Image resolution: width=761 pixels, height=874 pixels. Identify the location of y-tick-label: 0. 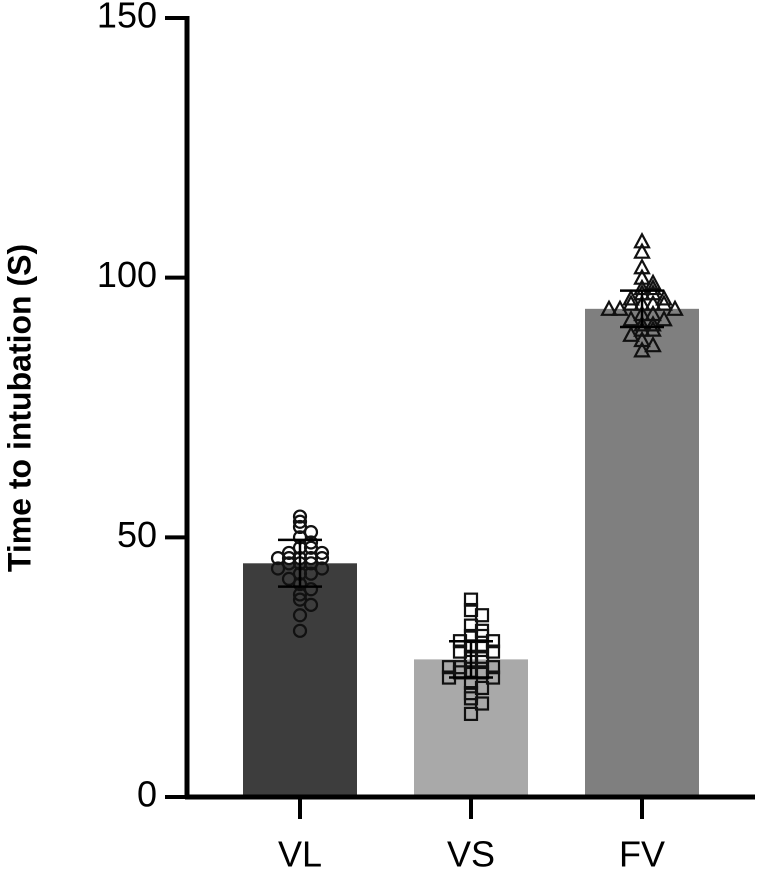
(147, 794).